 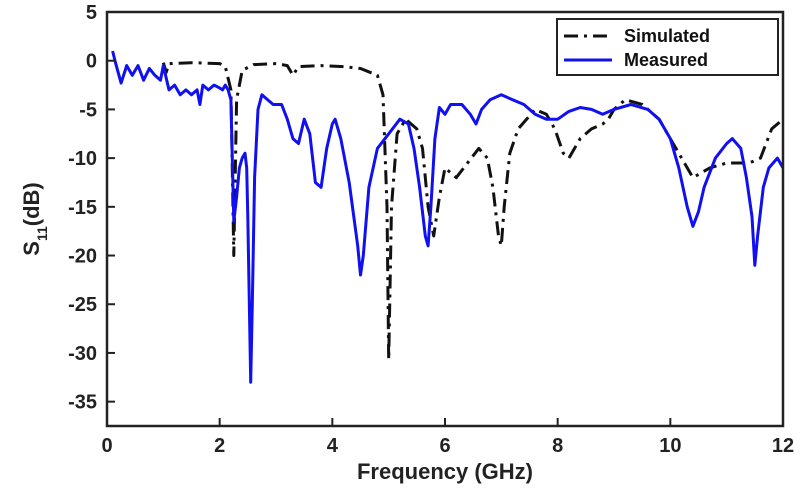 I want to click on x-tick-label: 6, so click(x=444, y=446).